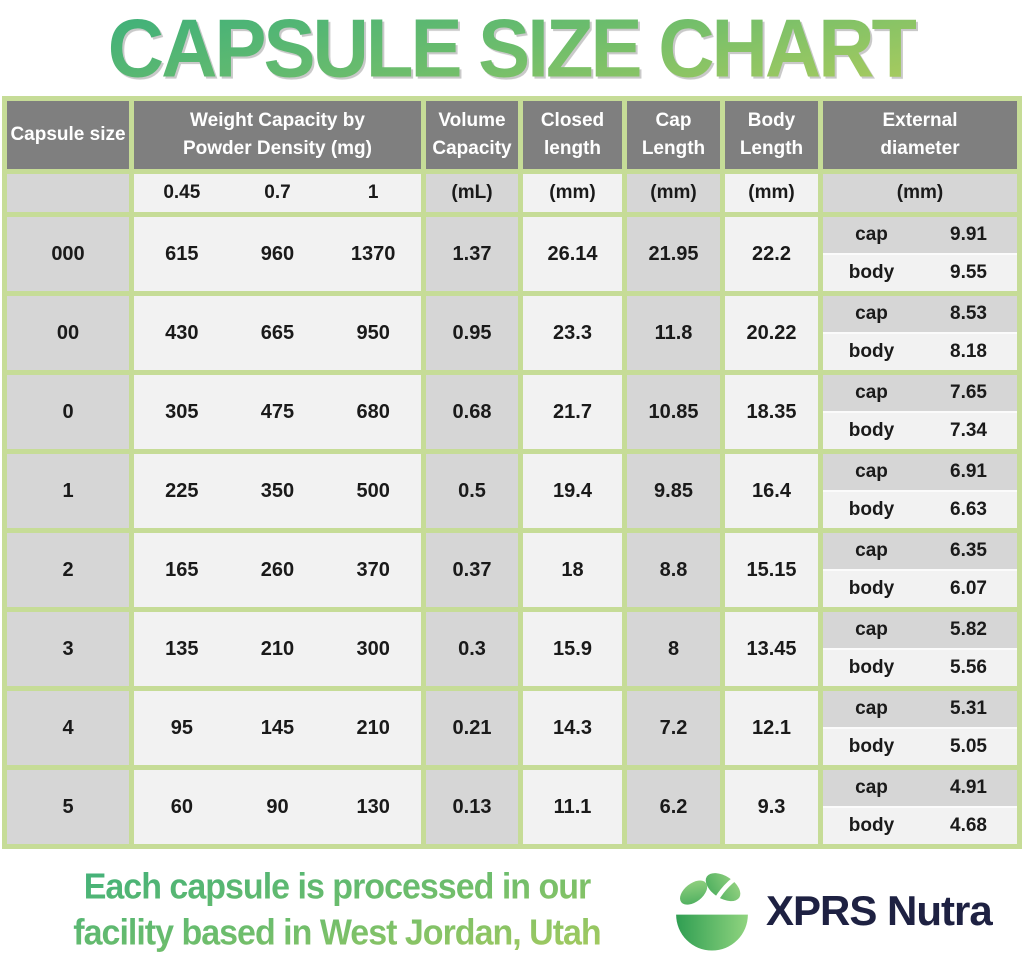 Image resolution: width=1024 pixels, height=966 pixels. Describe the element at coordinates (771, 807) in the screenshot. I see `body-length-cell: 9.3` at that location.